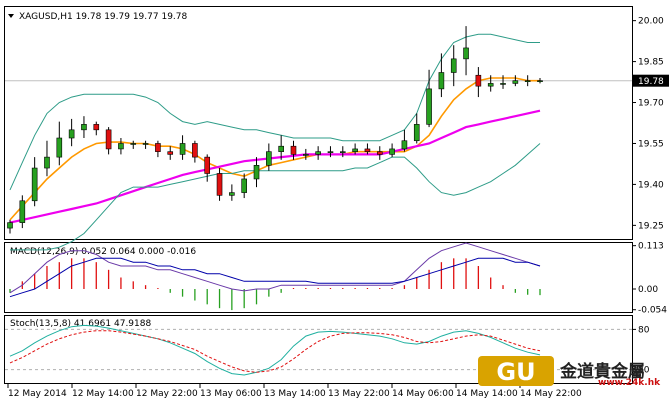  Describe the element at coordinates (650, 124) in the screenshot. I see `price-axis: 20.00 19.85 19.70 19.55 19.40 19.25 19.78` at that location.